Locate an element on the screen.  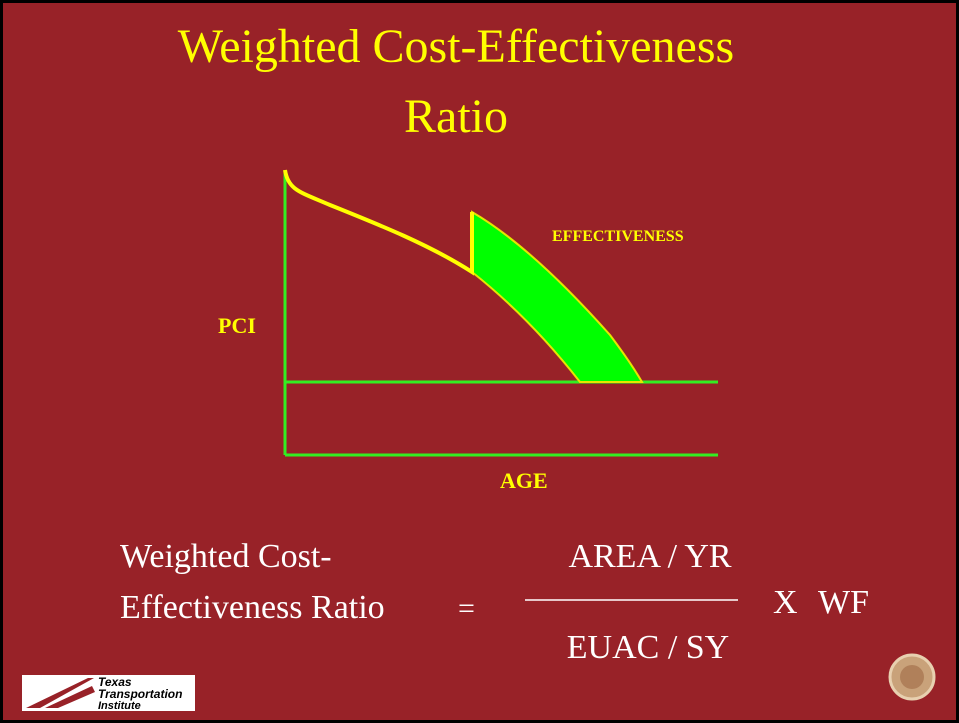
logo-text: Institute is located at coordinates (119, 706).